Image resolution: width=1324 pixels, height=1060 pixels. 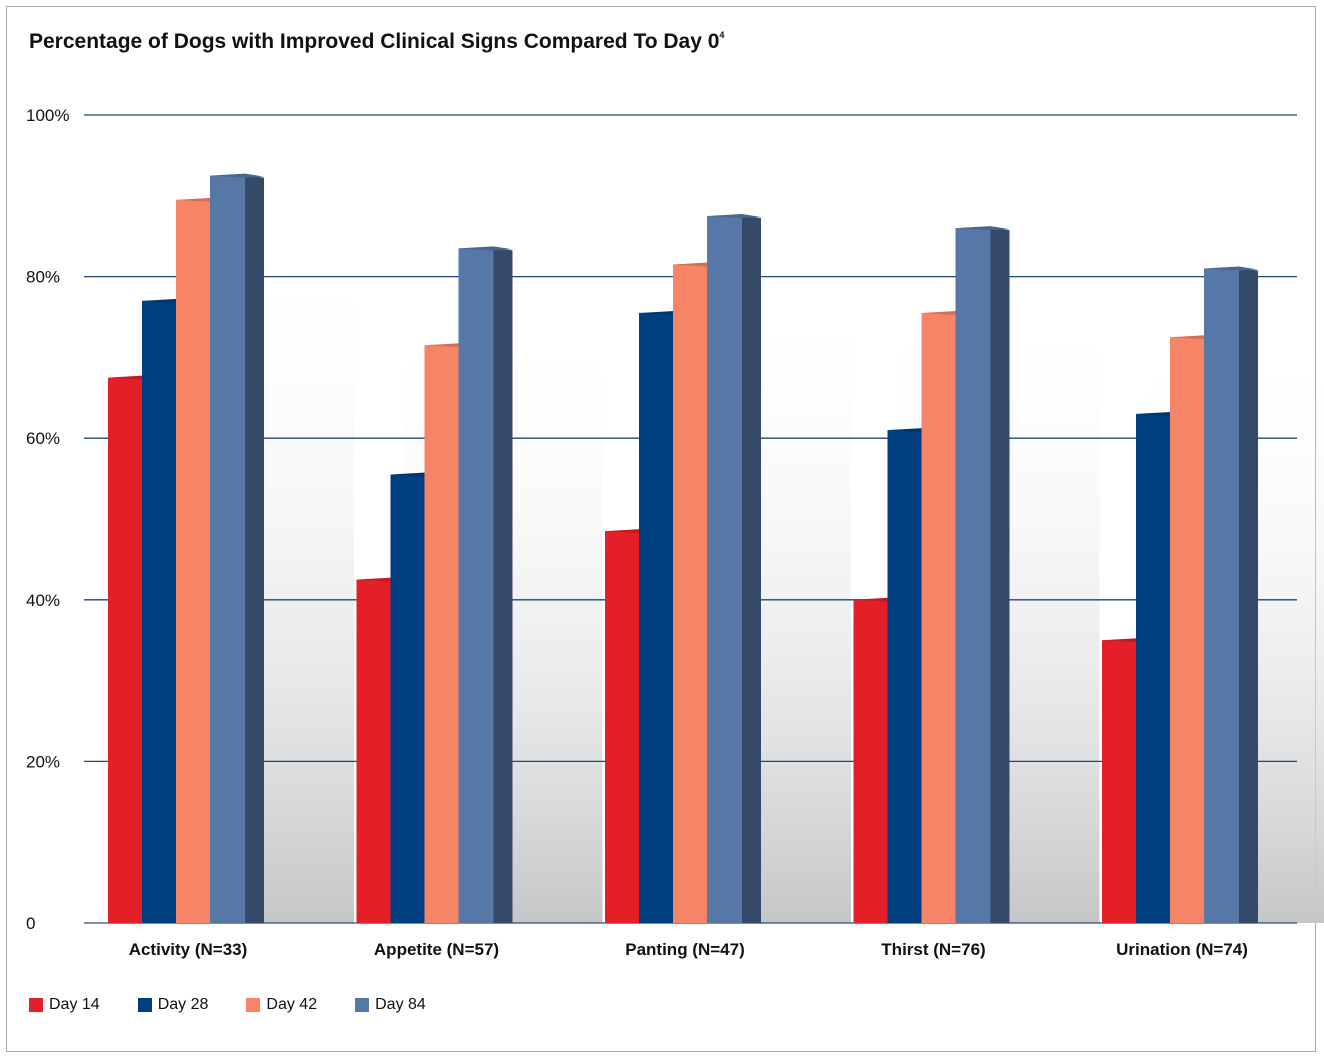 I want to click on x-tick-label: Urination (N=74), so click(x=1182, y=949).